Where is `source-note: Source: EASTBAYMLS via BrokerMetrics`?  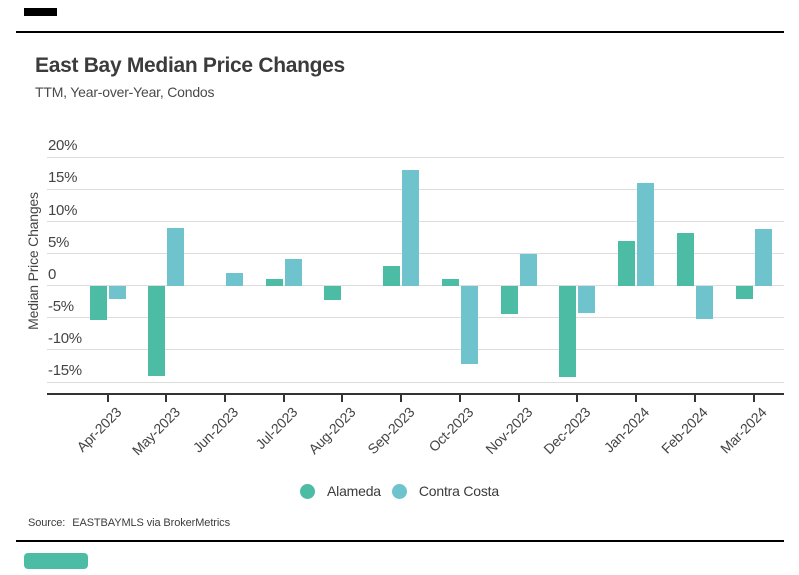
source-note: Source: EASTBAYMLS via BrokerMetrics is located at coordinates (129, 523).